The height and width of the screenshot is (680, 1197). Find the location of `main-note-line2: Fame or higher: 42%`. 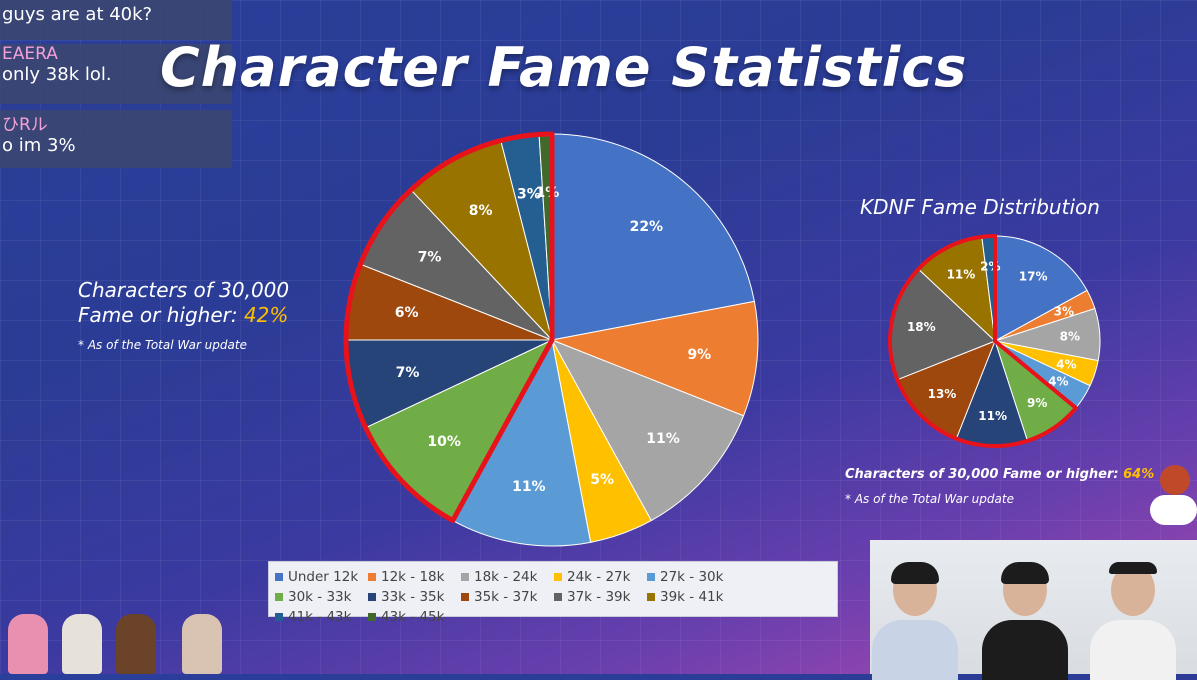

main-note-line2: Fame or higher: 42% is located at coordinates (183, 315).